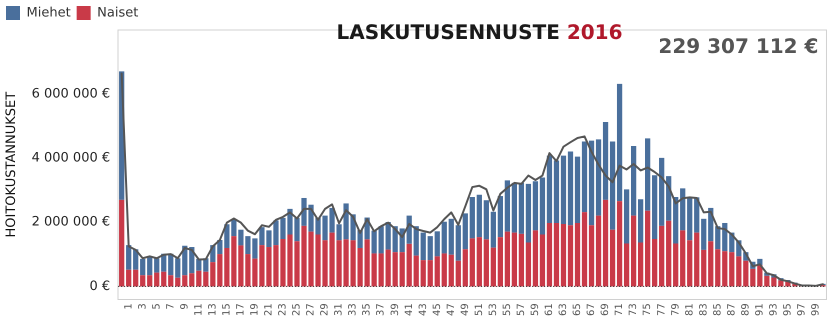 This screenshot has height=326, width=839. What do you see at coordinates (283, 309) in the screenshot?
I see `x-tick-label: 23` at bounding box center [283, 309].